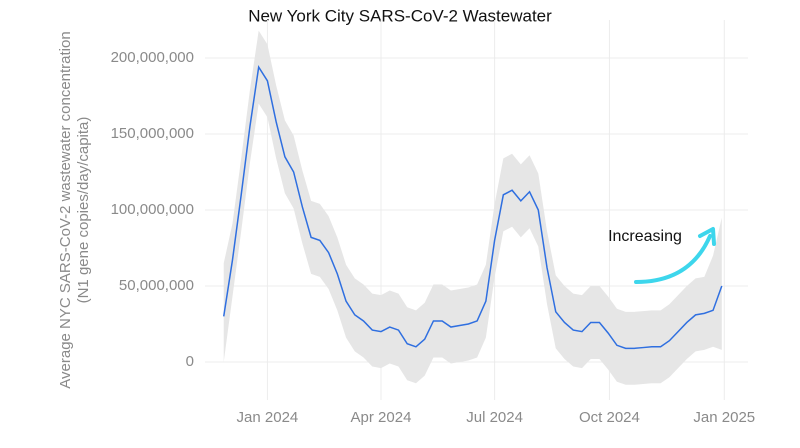 This screenshot has height=448, width=800. What do you see at coordinates (494, 417) in the screenshot?
I see `x-tick-label: Jul 2024` at bounding box center [494, 417].